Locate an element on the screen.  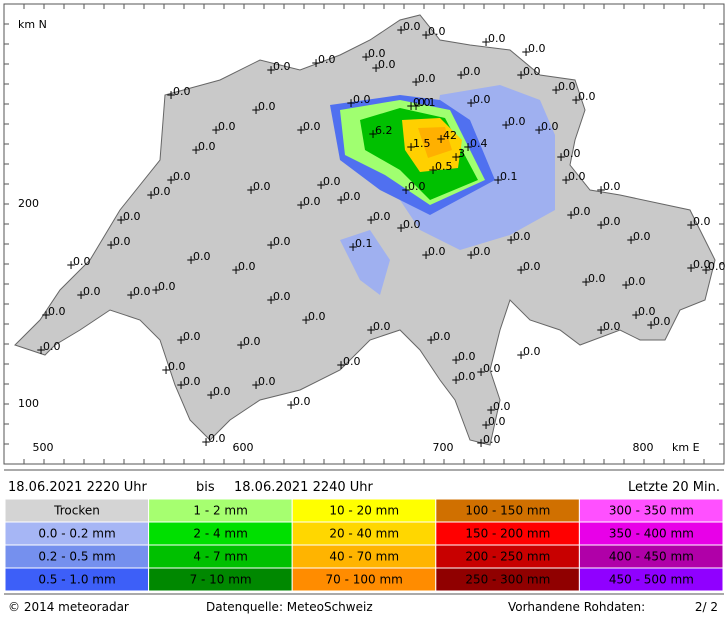
legend-label: 100 - 150 mm is located at coordinates (507, 511).